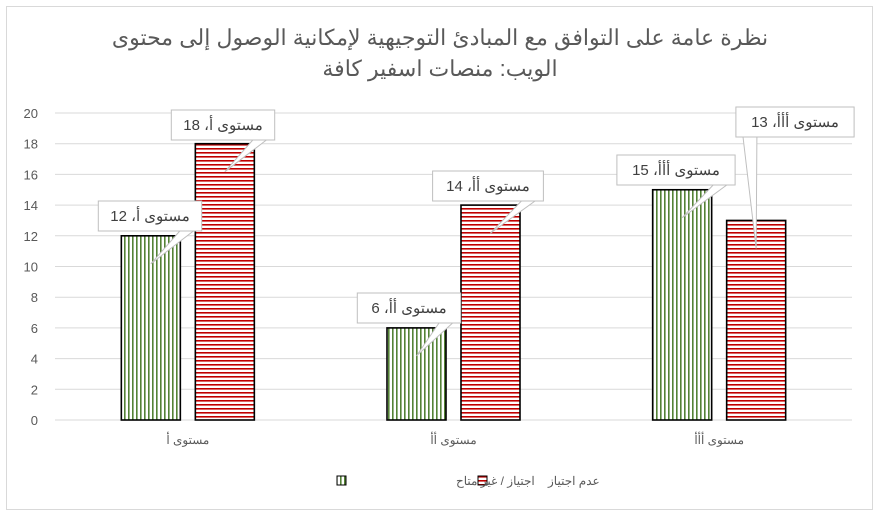  I want to click on data-label: مستوى أأ، 14, so click(488, 185).